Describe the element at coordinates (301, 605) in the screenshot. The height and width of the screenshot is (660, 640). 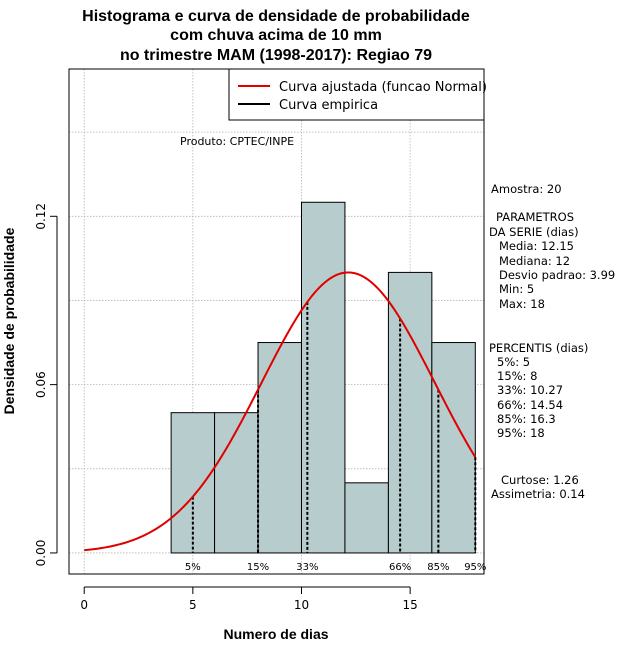
I see `x-tick-label: 10` at that location.